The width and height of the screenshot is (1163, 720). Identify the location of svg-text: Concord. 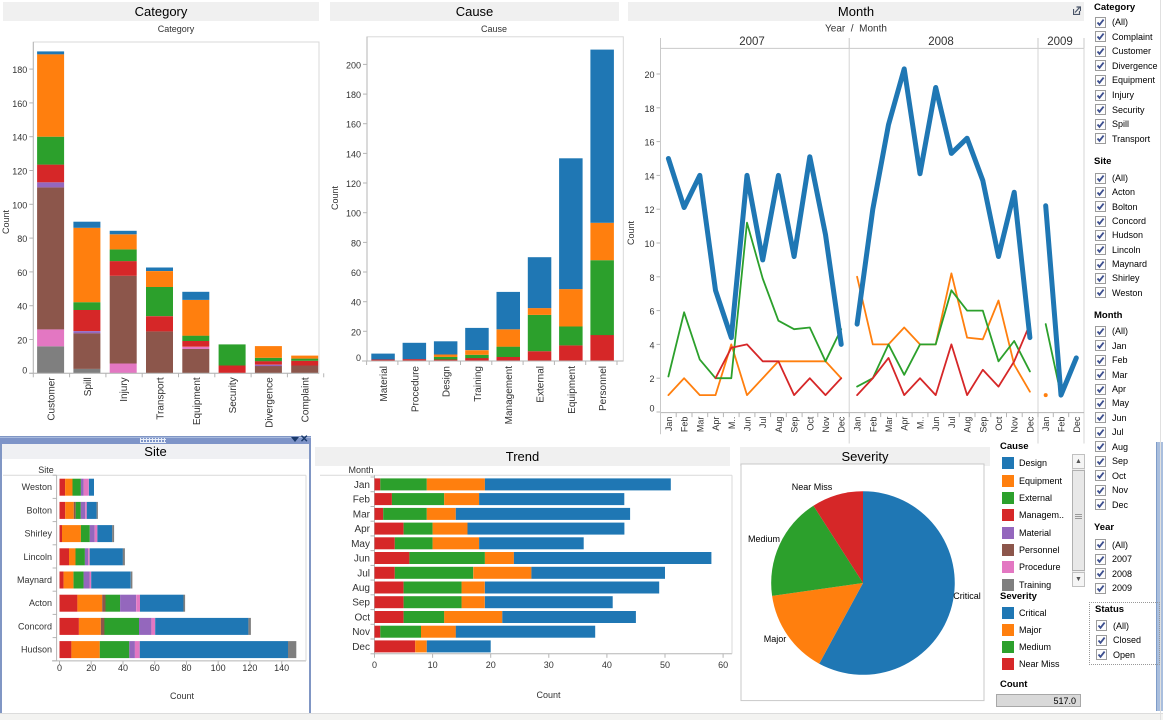
(35, 626).